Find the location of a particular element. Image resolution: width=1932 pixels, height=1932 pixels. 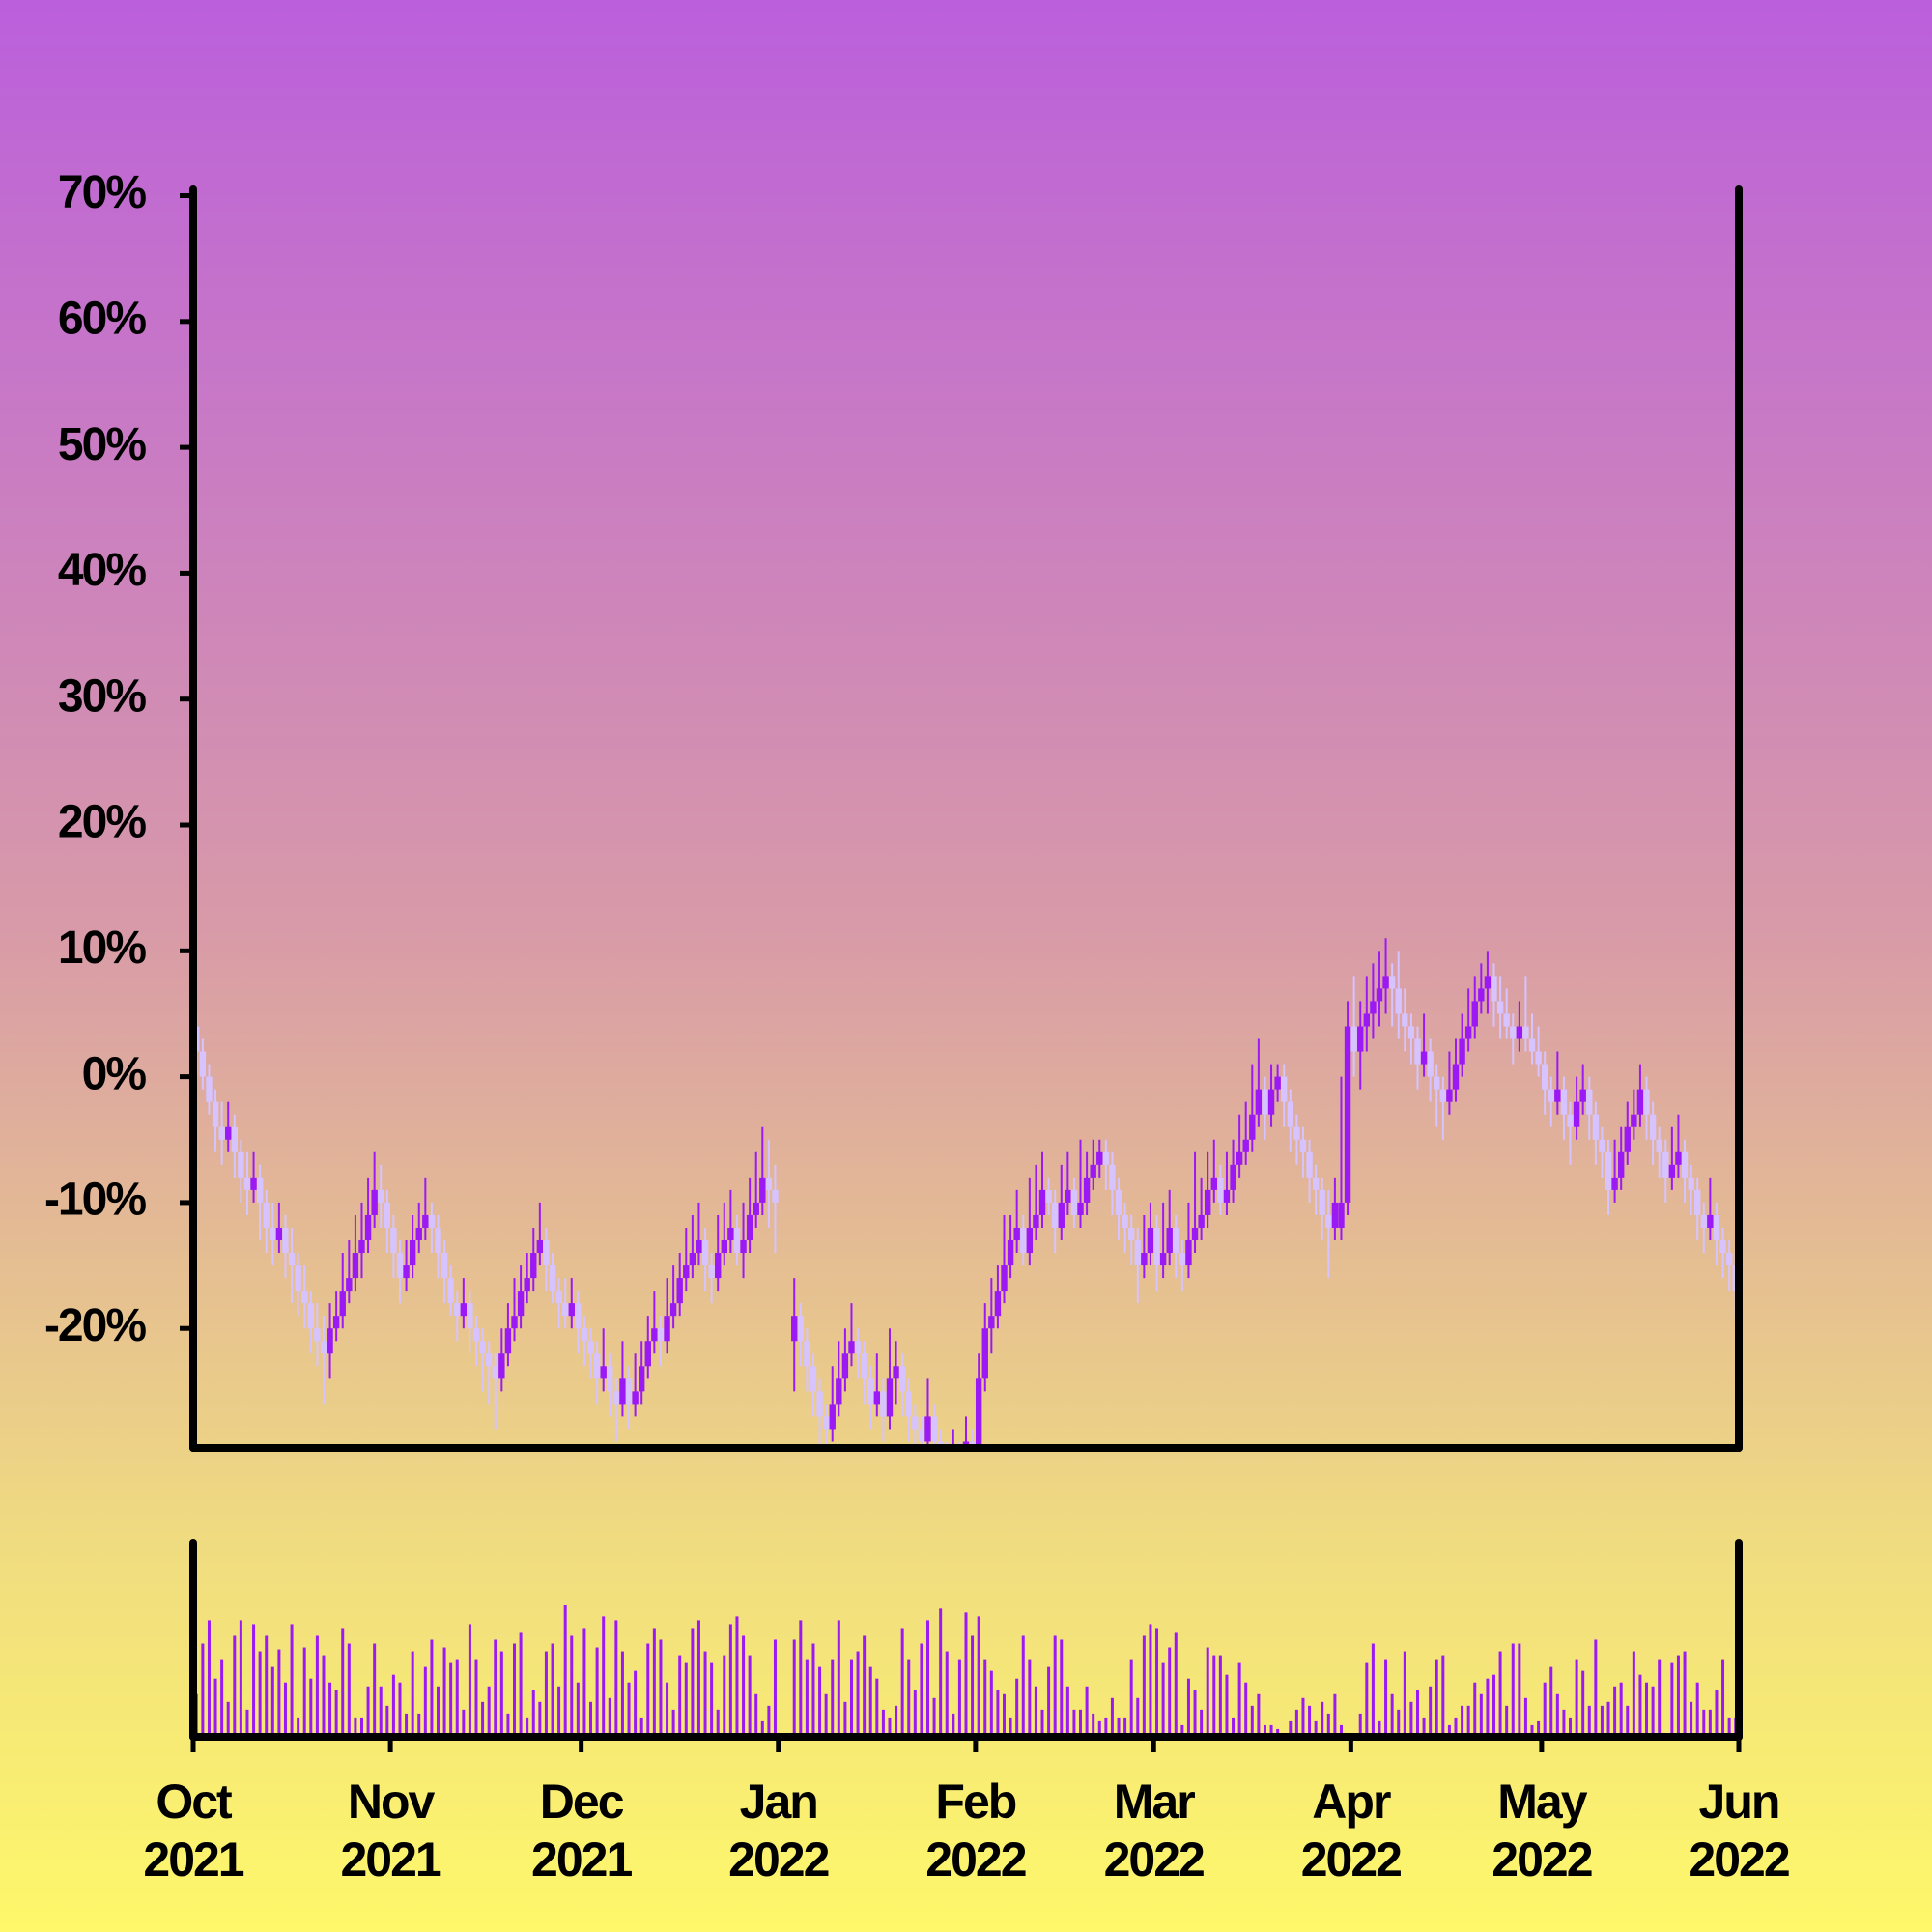

y-tick-label: 60% is located at coordinates (102, 318).